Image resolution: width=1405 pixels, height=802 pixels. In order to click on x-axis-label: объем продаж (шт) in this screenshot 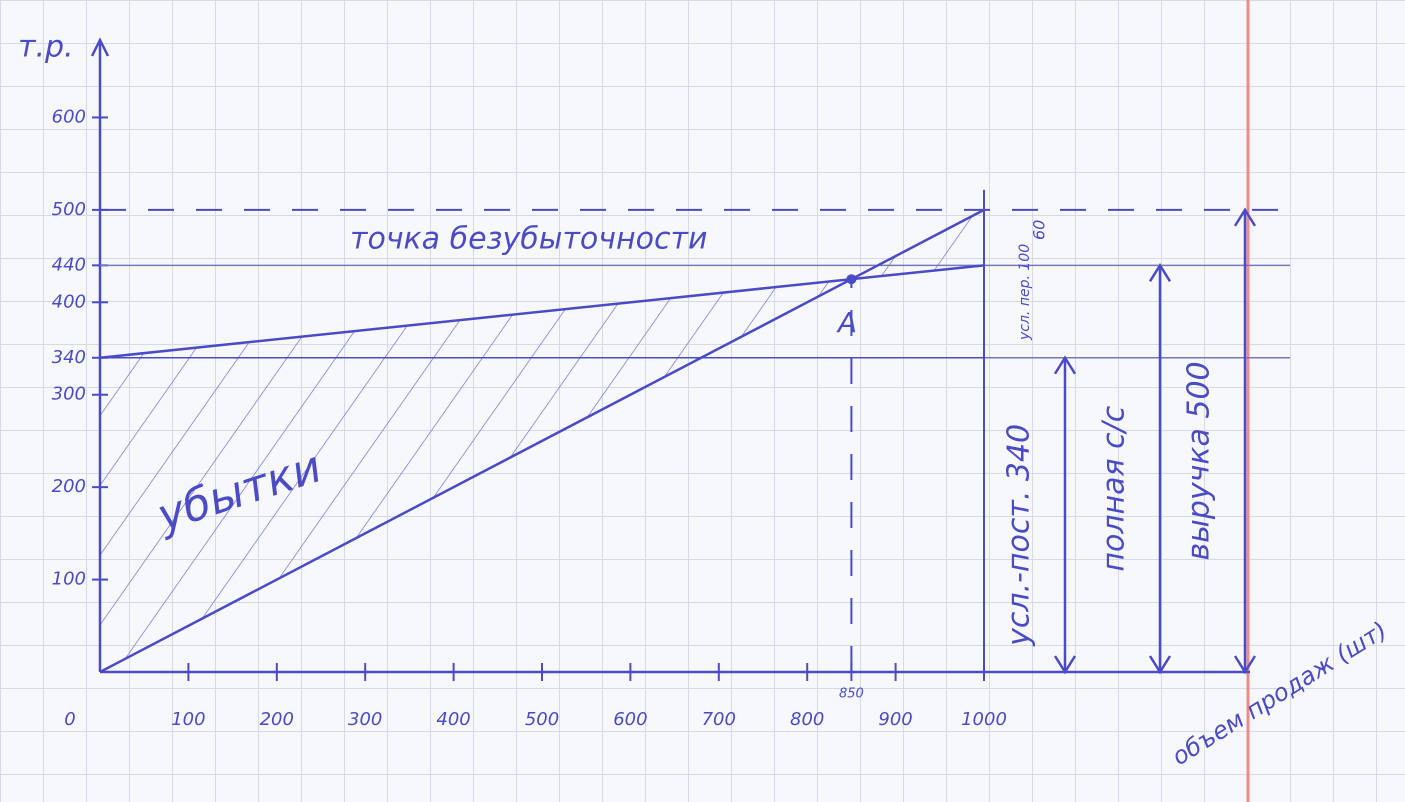, I will do `click(1279, 693)`.